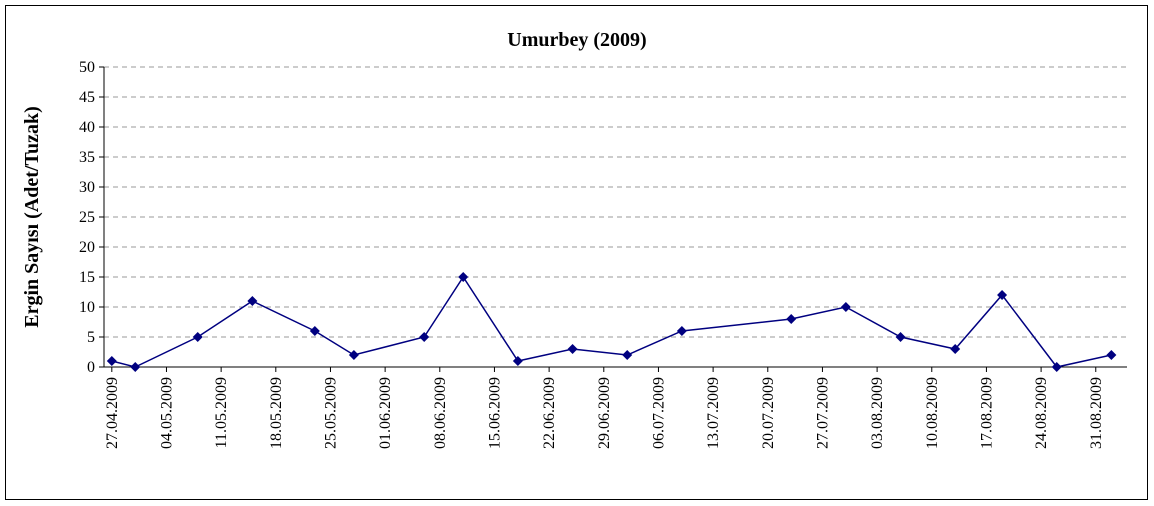 The image size is (1154, 506). Describe the element at coordinates (91, 337) in the screenshot. I see `y-tick-label: 5` at that location.